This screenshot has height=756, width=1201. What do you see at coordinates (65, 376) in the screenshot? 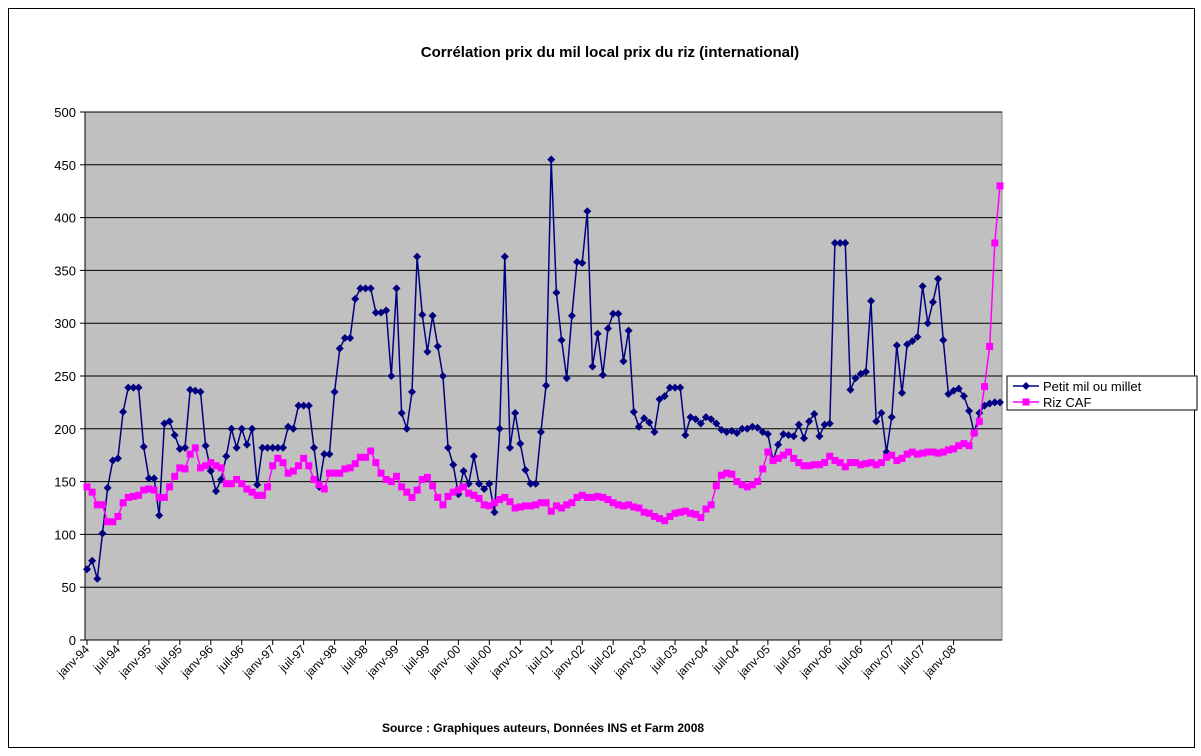
I see `y-tick-label: 250` at bounding box center [65, 376].